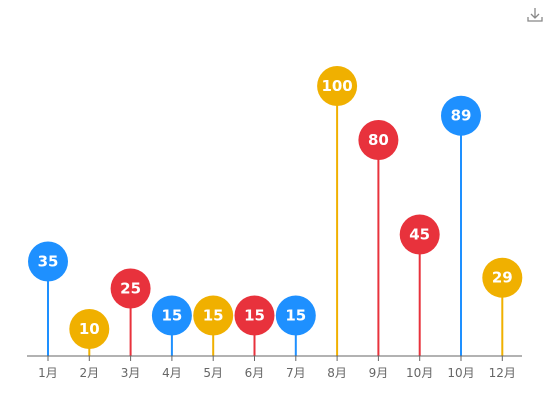 Image resolution: width=550 pixels, height=420 pixels. What do you see at coordinates (255, 373) in the screenshot?
I see `x-tick-label: 6月` at bounding box center [255, 373].